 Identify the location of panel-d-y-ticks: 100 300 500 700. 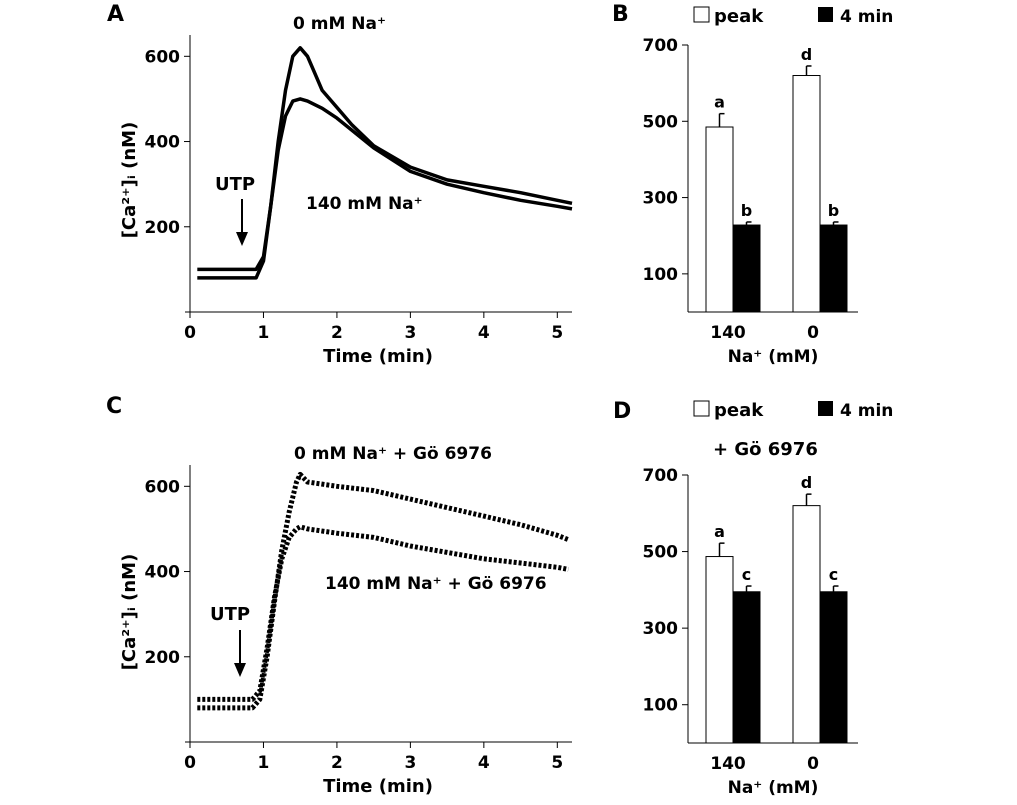
(665, 591).